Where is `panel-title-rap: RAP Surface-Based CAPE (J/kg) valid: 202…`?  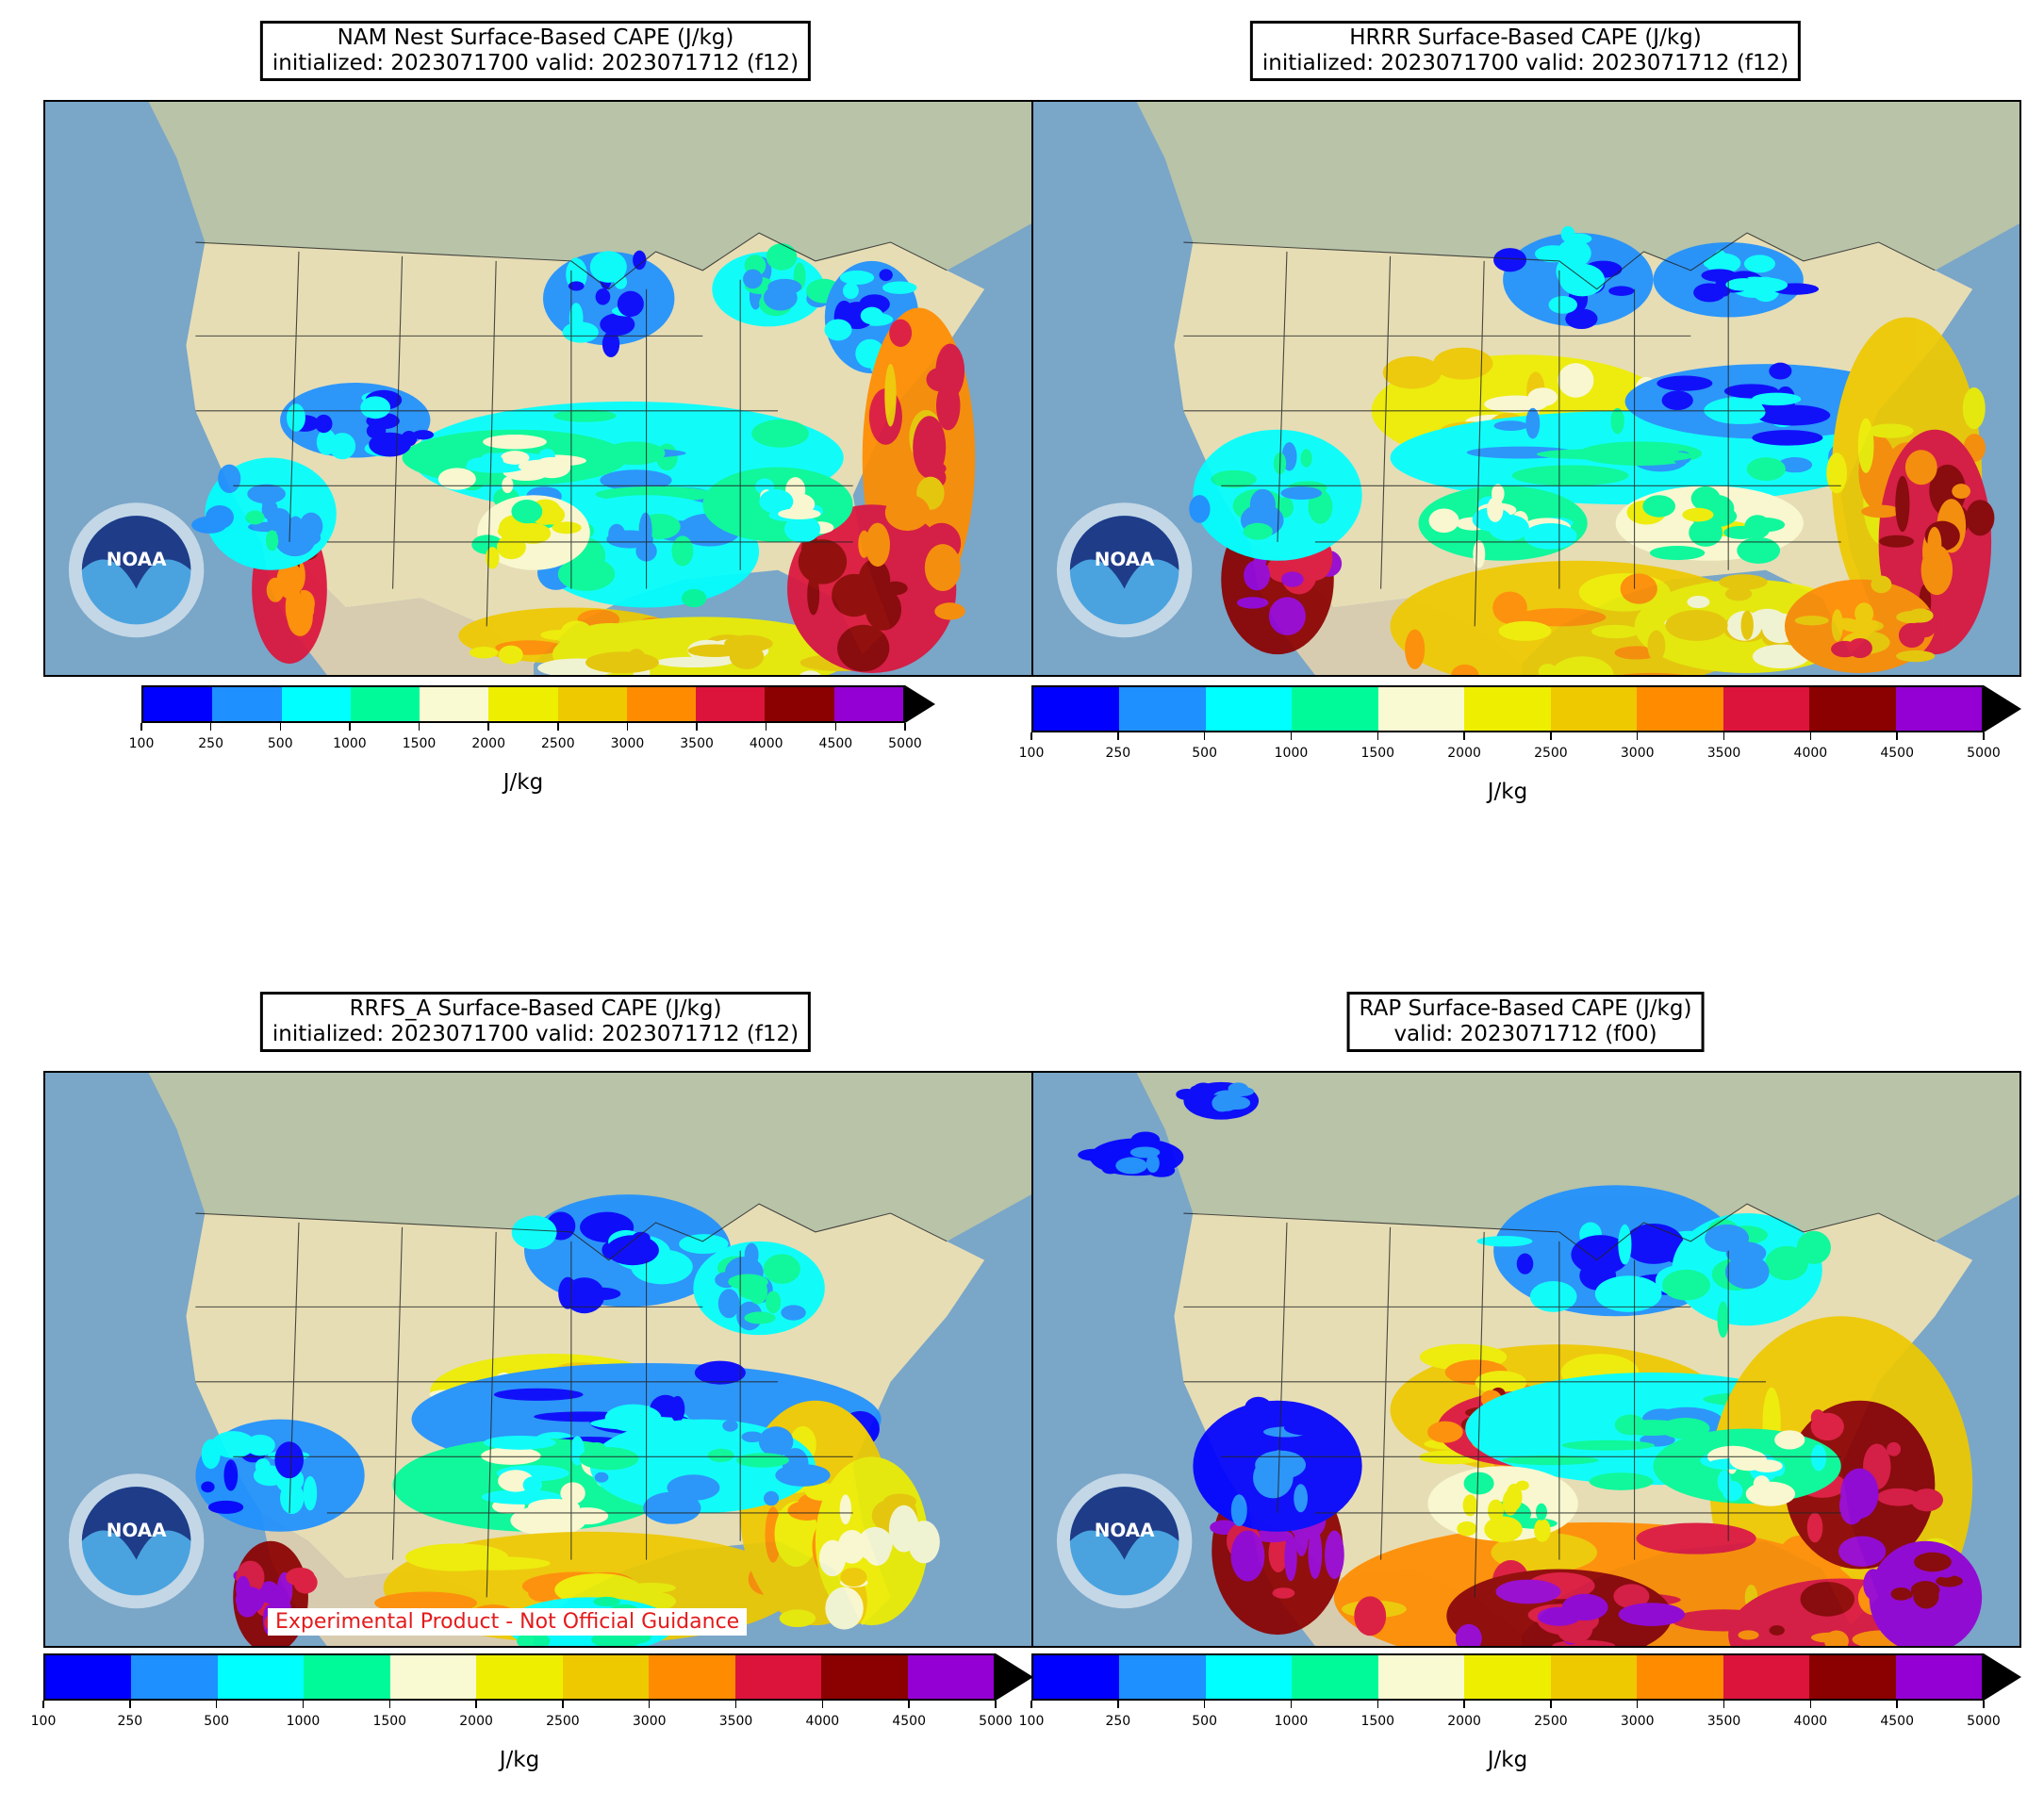
panel-title-rap: RAP Surface-Based CAPE (J/kg) valid: 202… is located at coordinates (1525, 1022).